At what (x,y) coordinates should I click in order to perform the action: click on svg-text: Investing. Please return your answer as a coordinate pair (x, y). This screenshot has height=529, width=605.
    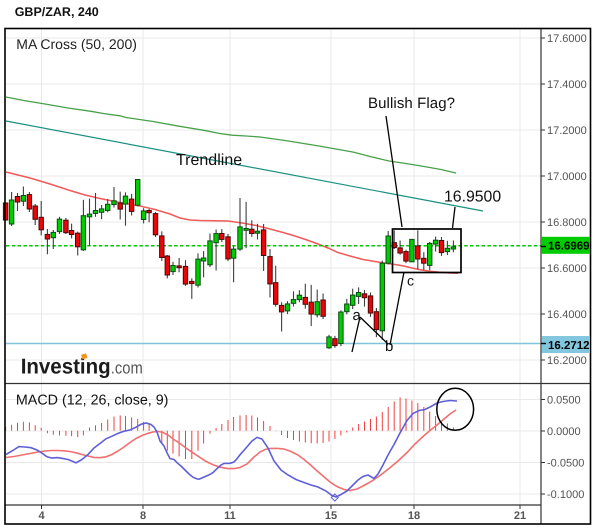
    Looking at the image, I should click on (66, 367).